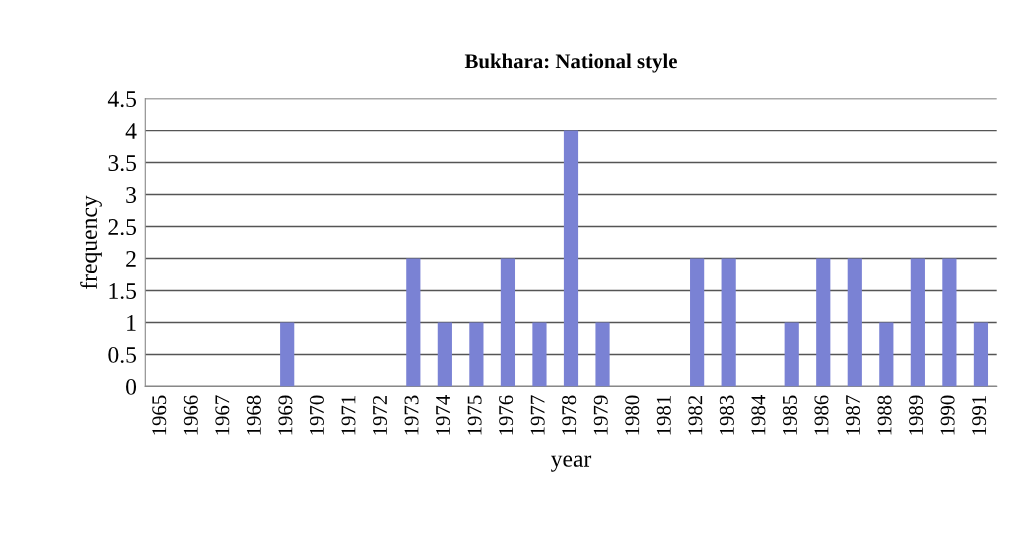  What do you see at coordinates (348, 415) in the screenshot?
I see `x-tick-label: 1971` at bounding box center [348, 415].